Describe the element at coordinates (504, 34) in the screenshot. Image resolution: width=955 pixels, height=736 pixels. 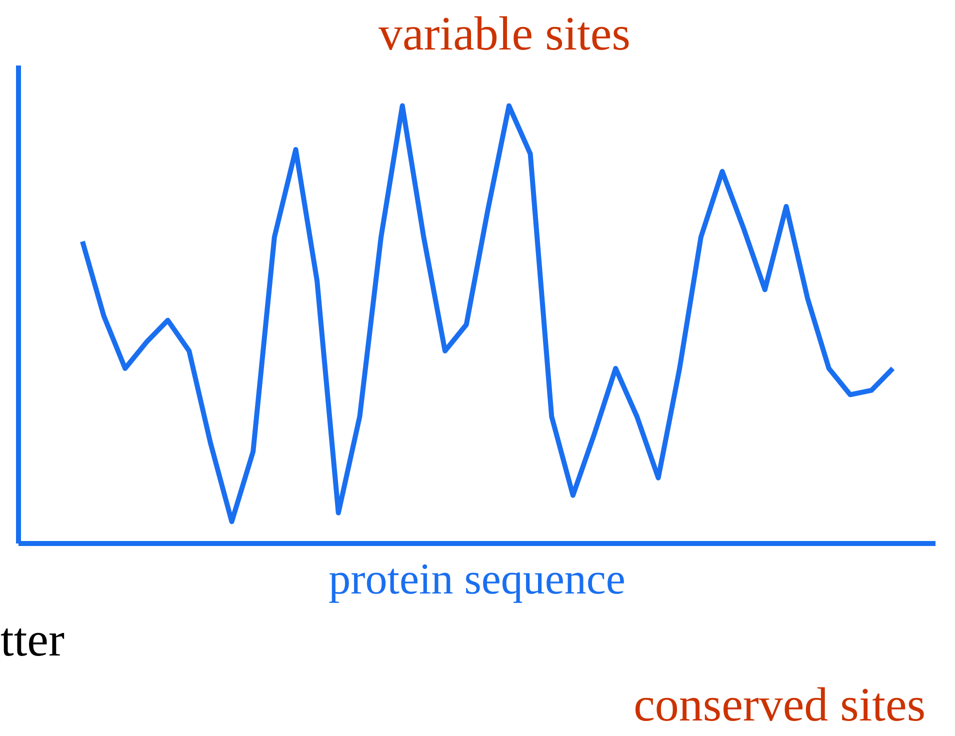
I see `text: variable sites` at that location.